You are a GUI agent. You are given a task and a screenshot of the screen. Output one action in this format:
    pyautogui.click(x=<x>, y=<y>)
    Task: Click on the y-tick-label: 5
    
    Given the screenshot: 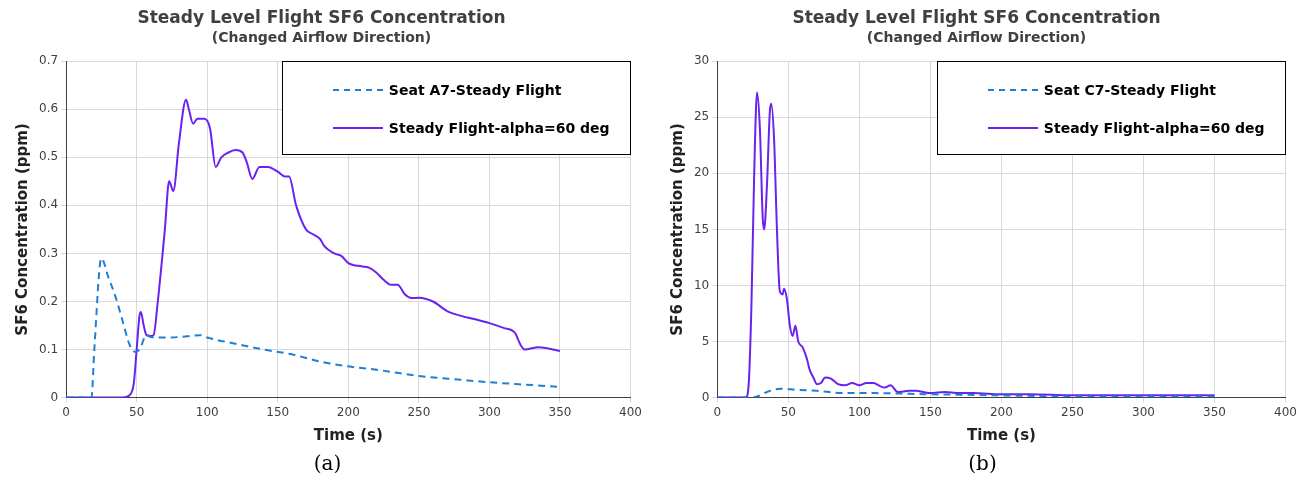 What is the action you would take?
    pyautogui.click(x=705, y=340)
    